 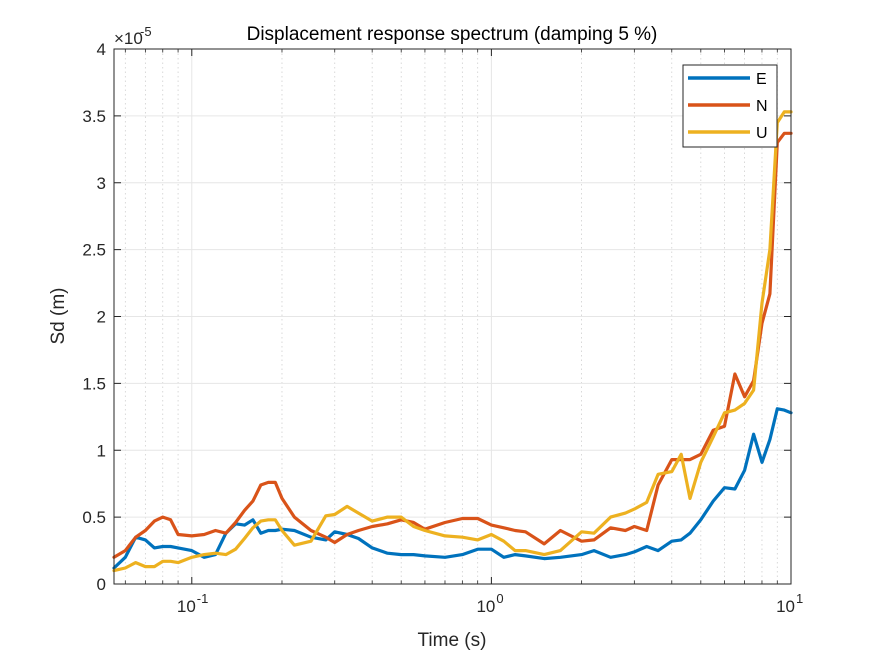 What do you see at coordinates (101, 183) in the screenshot?
I see `y-tick-label: 3` at bounding box center [101, 183].